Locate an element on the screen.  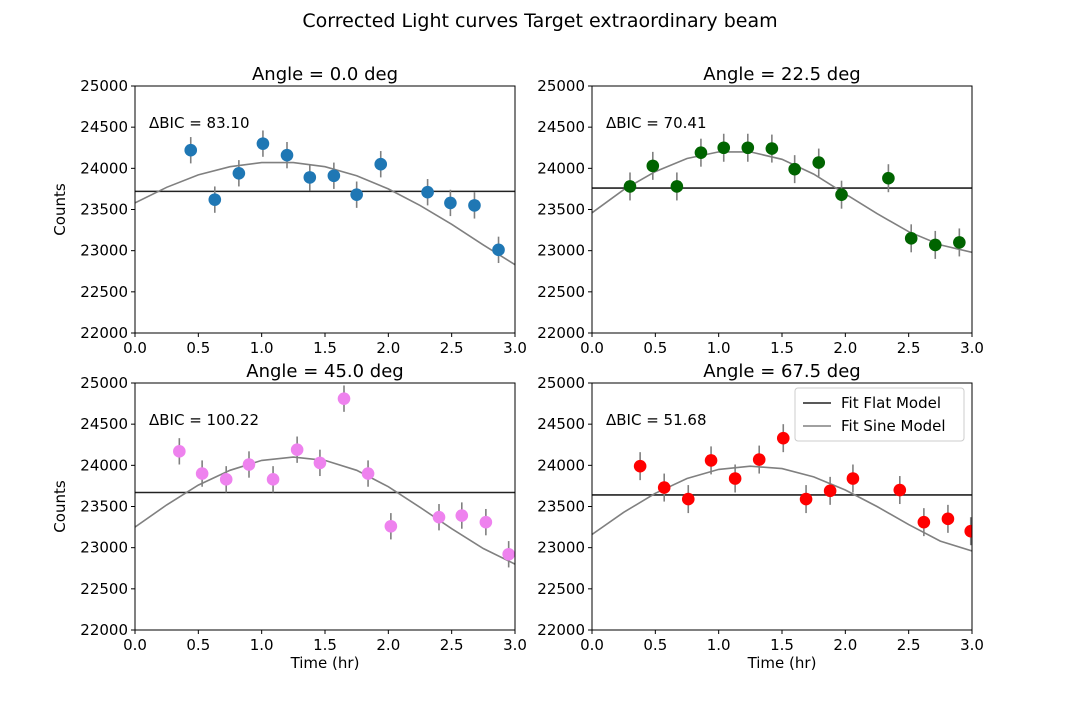
delta-bic-annotation: ΔBIC = 100.22 is located at coordinates (204, 420).